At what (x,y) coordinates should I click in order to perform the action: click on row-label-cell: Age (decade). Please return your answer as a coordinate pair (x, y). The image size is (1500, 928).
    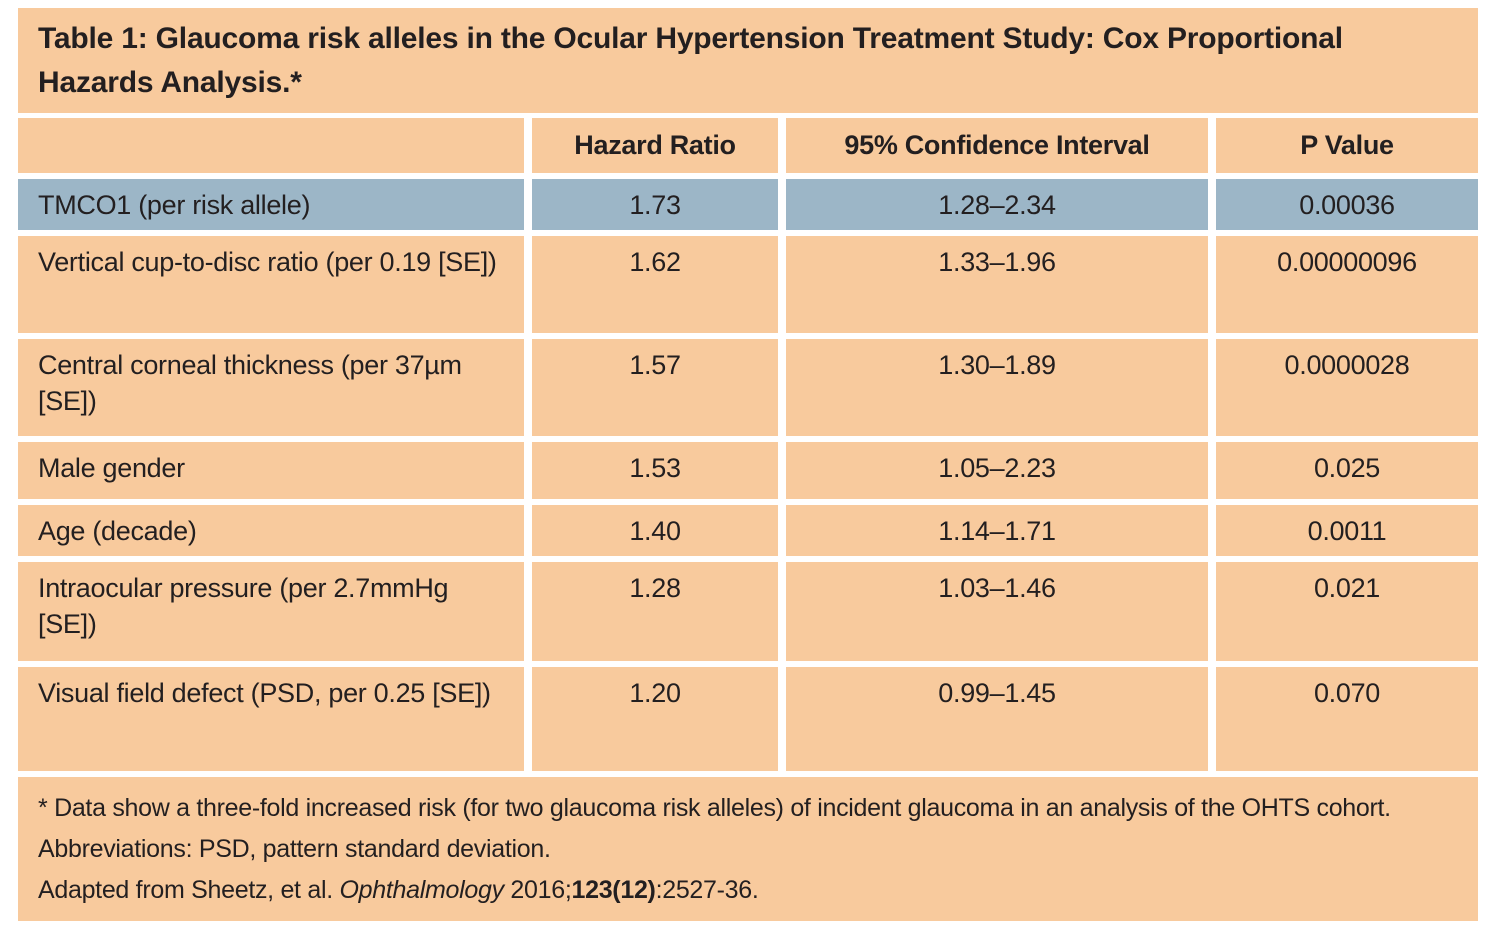
    Looking at the image, I should click on (271, 530).